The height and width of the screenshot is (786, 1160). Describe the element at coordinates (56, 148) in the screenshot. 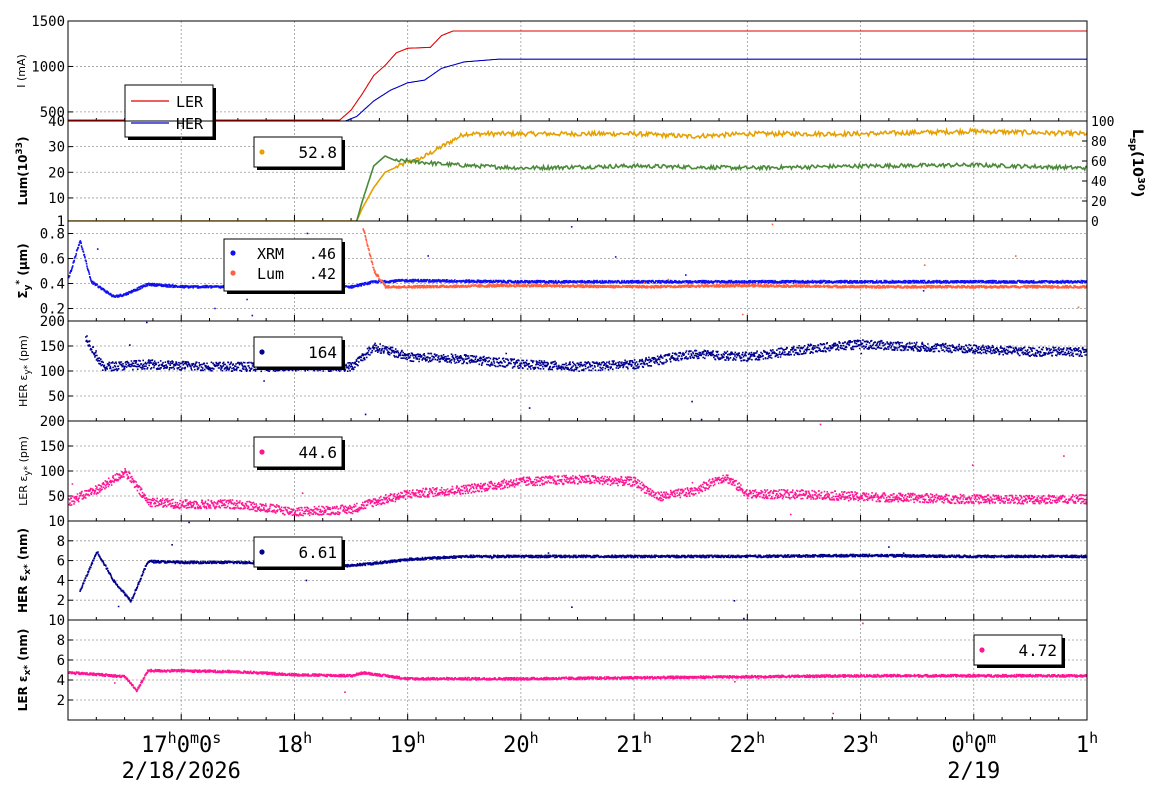

I see `ytick-label: 30` at that location.